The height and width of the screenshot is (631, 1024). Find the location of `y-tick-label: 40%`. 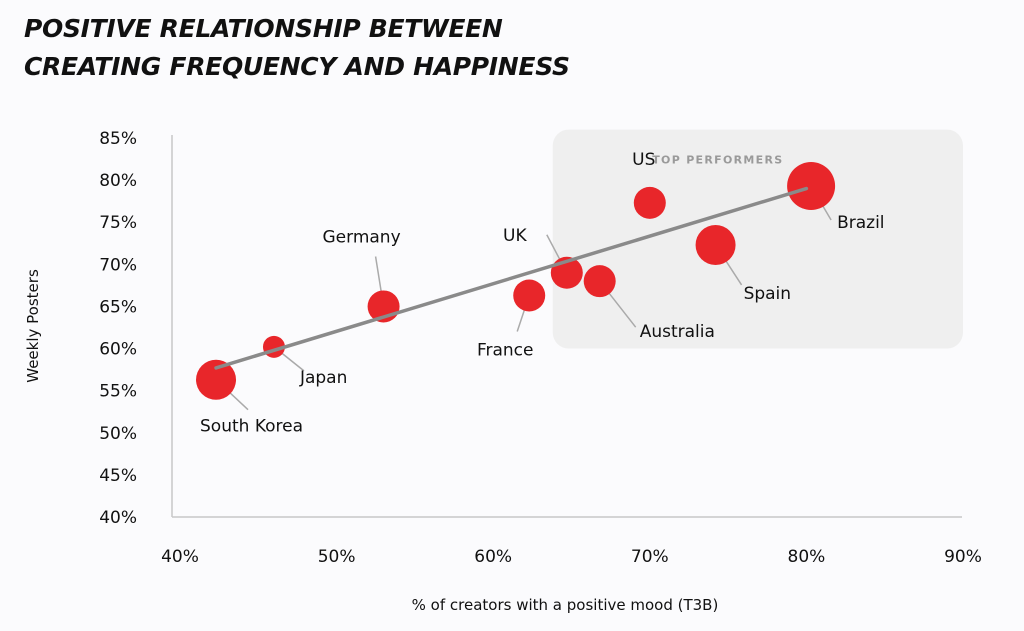

y-tick-label: 40% is located at coordinates (118, 518).